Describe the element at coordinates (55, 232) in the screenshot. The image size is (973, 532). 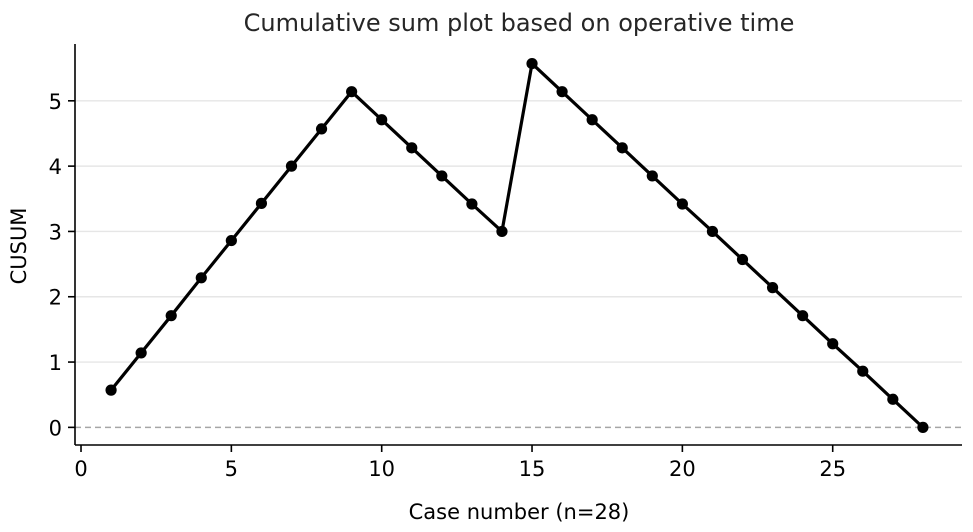
I see `y-tick-label-3: 3` at that location.